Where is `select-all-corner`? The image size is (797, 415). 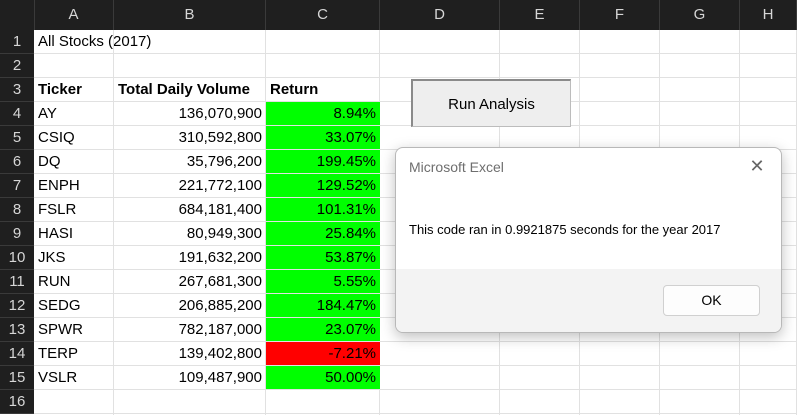
select-all-corner is located at coordinates (17, 15).